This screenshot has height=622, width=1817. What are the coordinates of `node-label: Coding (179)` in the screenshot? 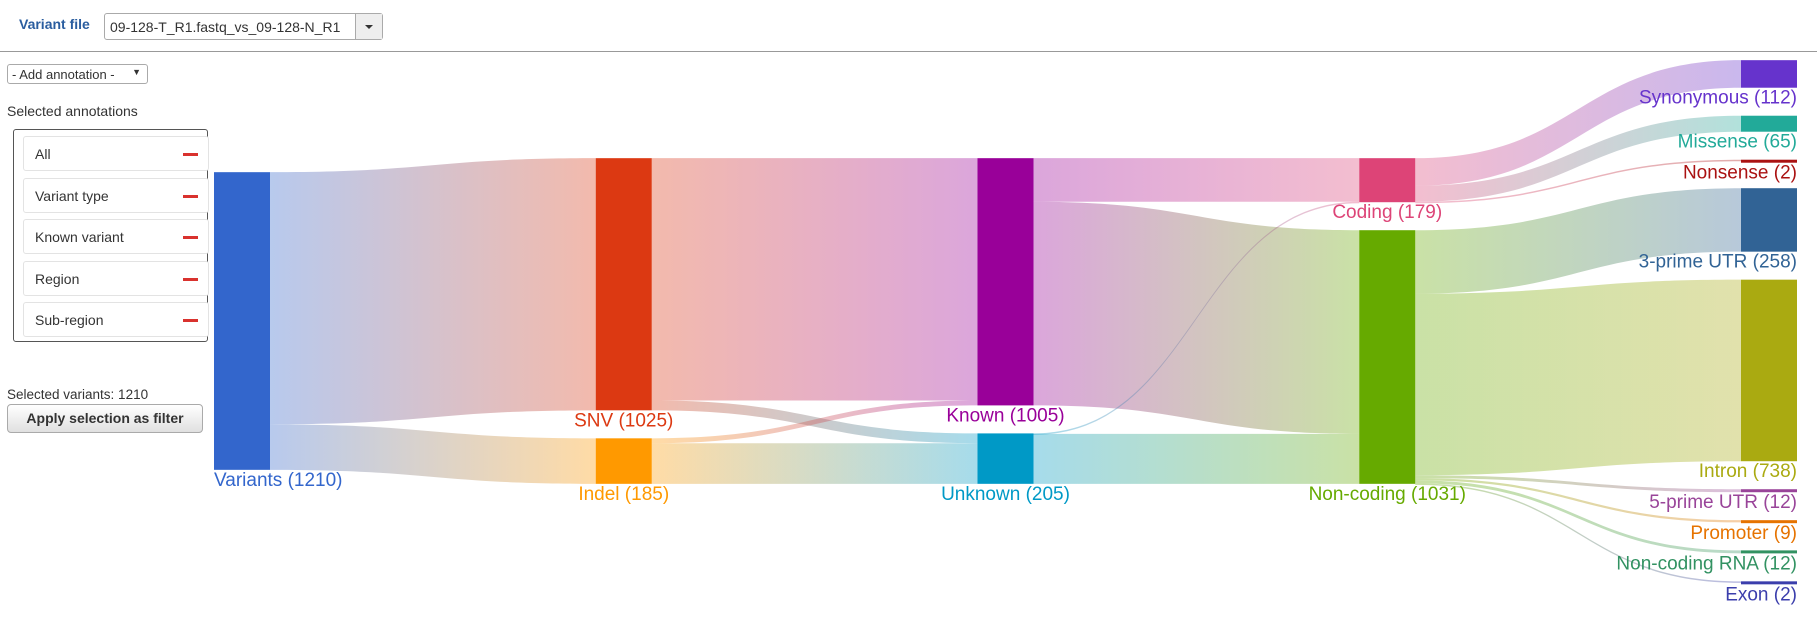 It's located at (1387, 212).